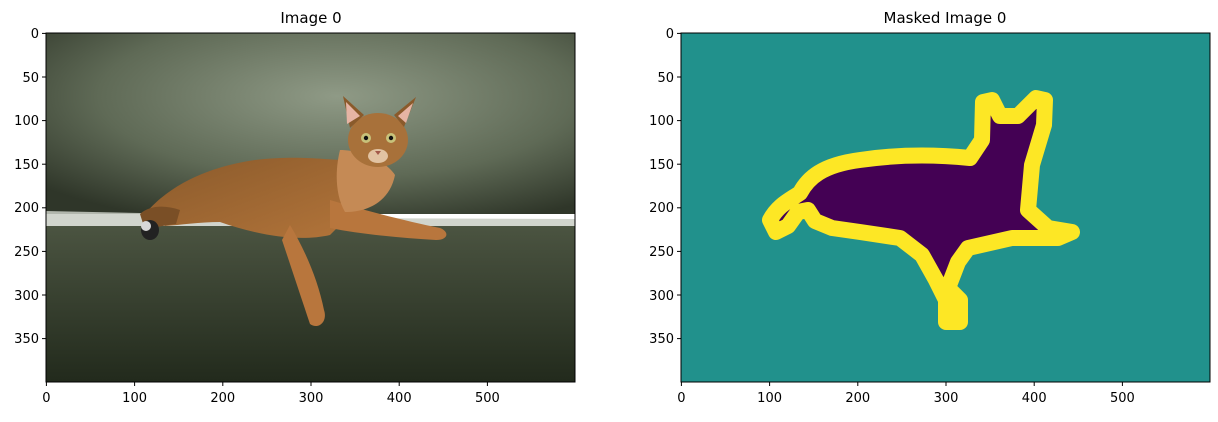 The width and height of the screenshot is (1218, 422). I want to click on panel-title: Image 0, so click(310, 18).